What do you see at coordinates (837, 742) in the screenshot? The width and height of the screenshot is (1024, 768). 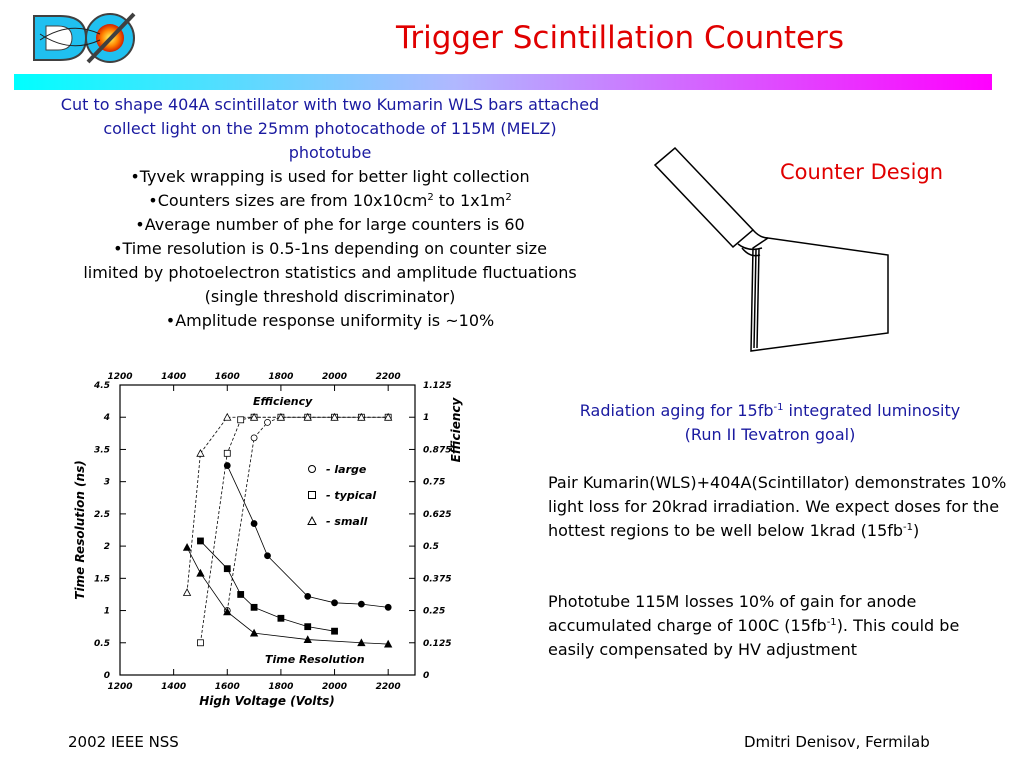 I see `footer-author: Dmitri Denisov, Fermilab` at bounding box center [837, 742].